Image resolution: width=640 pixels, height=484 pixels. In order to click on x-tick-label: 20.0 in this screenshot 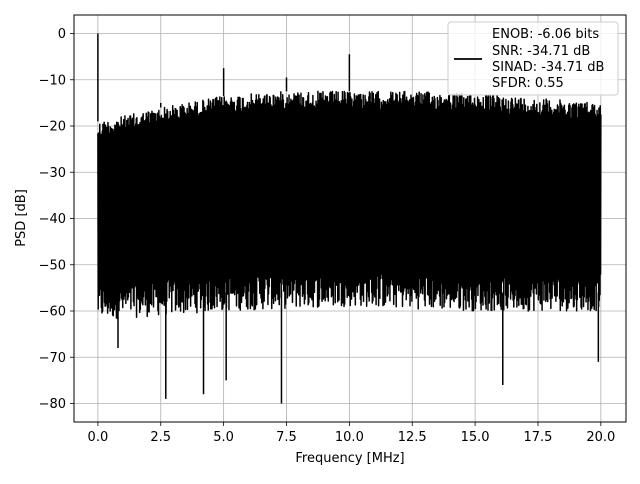, I will do `click(600, 437)`.